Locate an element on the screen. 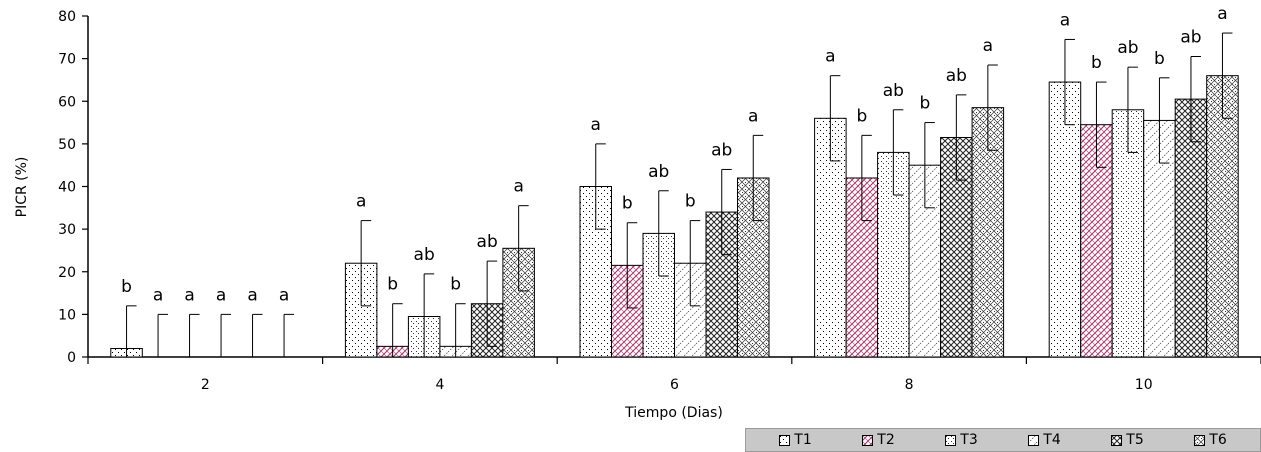 The image size is (1261, 452). x-tick-label: 10 is located at coordinates (1144, 385).